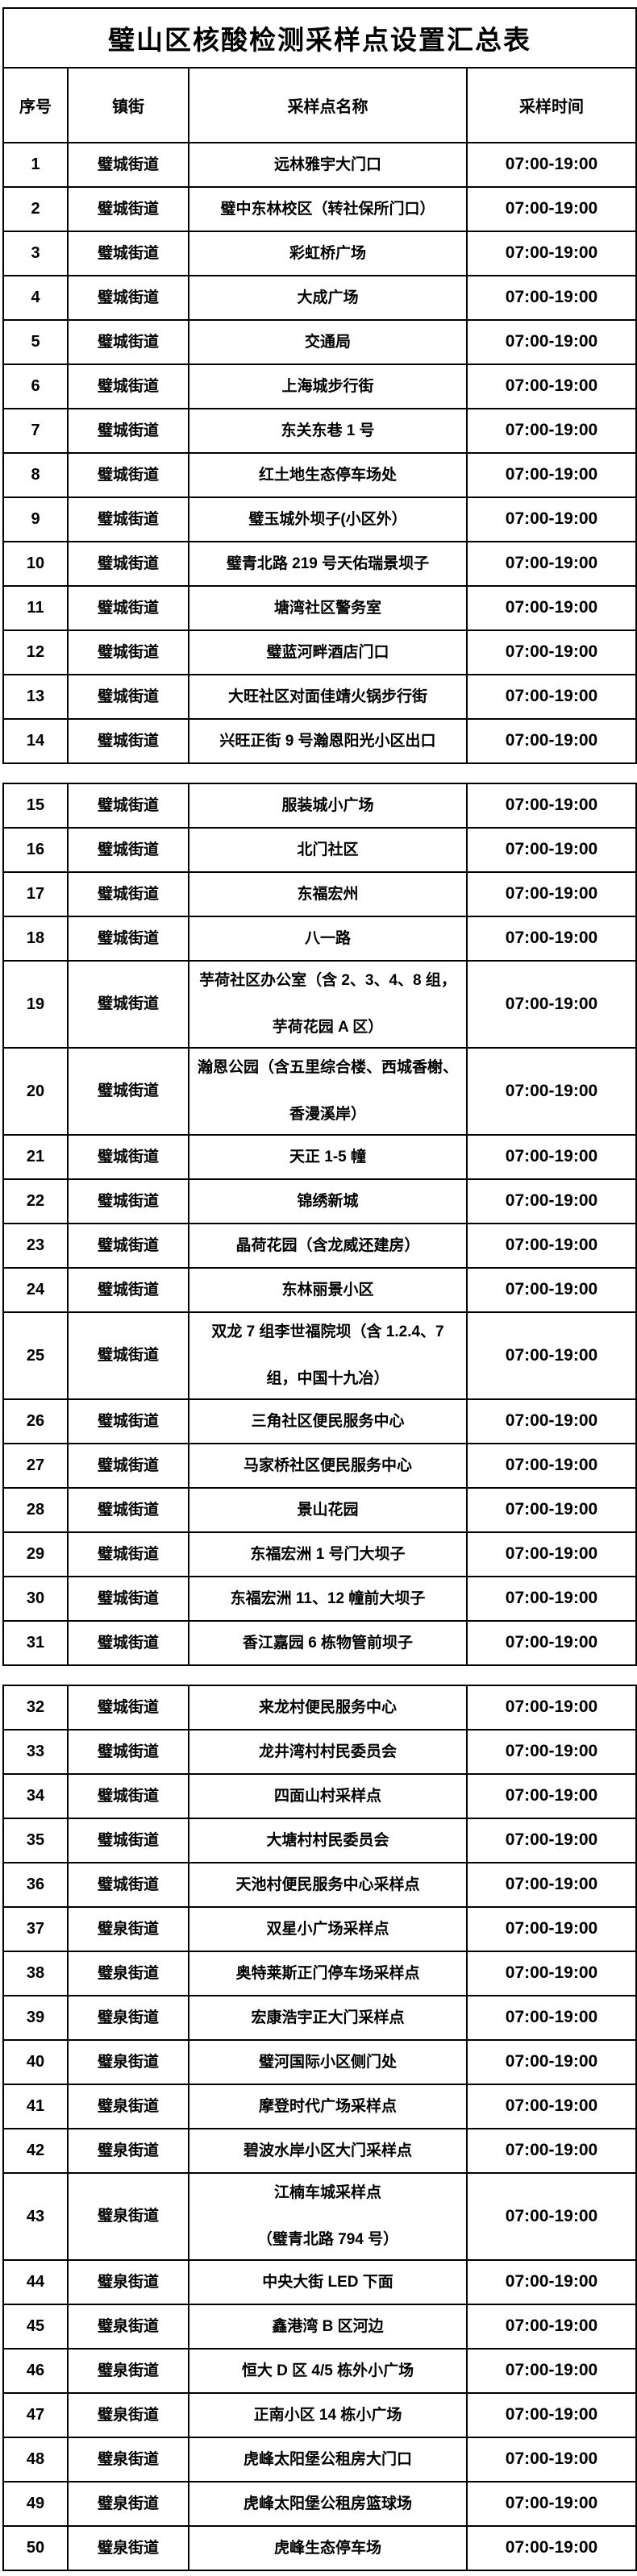 Image resolution: width=637 pixels, height=2576 pixels. I want to click on page-title: 璧山区核酸检测采样点设置汇总表, so click(319, 38).